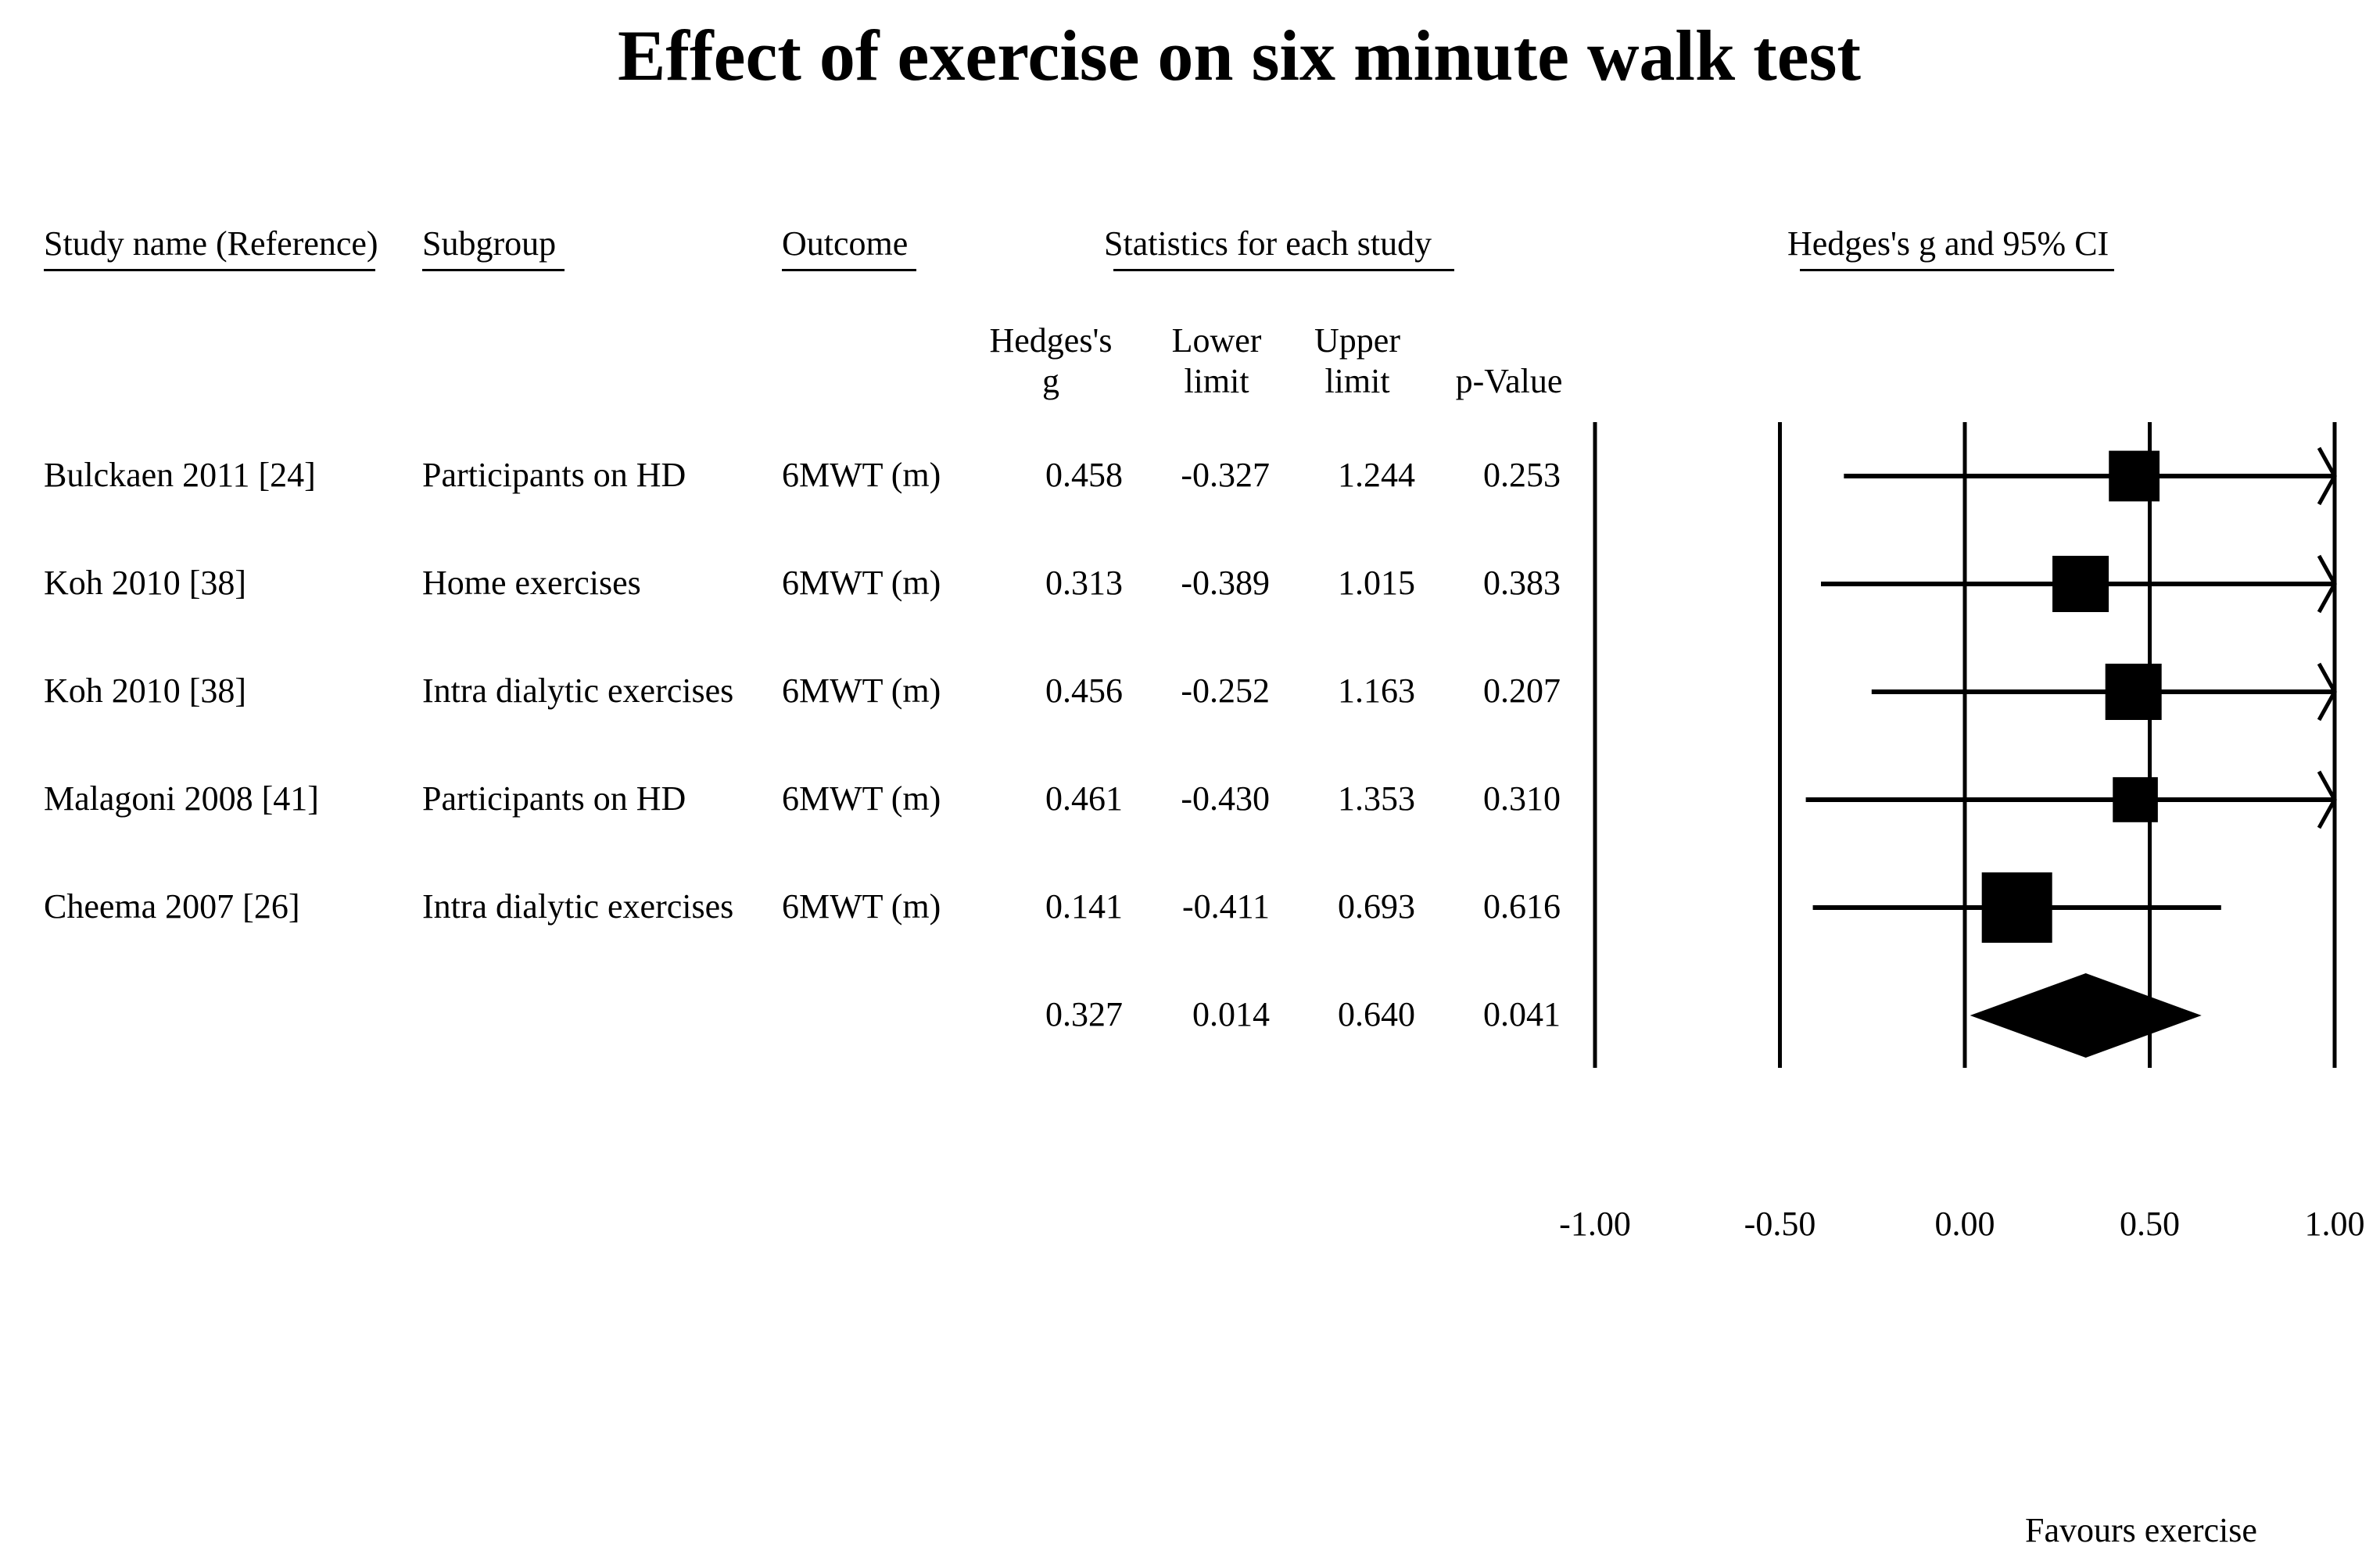 This screenshot has width=2380, height=1565. Describe the element at coordinates (1522, 798) in the screenshot. I see `row-p: 0.310` at that location.